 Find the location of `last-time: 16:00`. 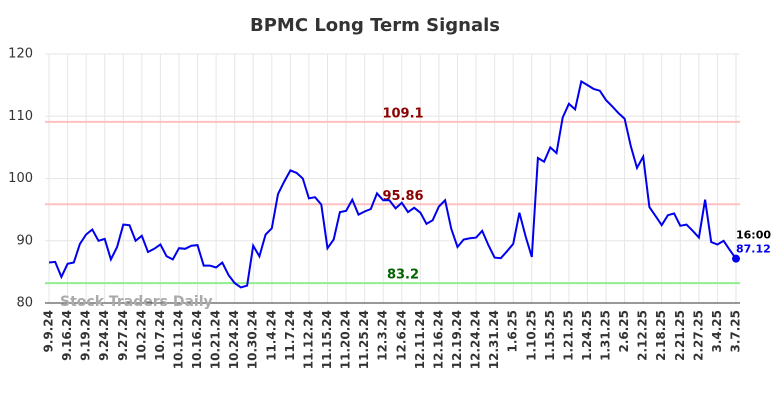

last-time: 16:00 is located at coordinates (753, 235).